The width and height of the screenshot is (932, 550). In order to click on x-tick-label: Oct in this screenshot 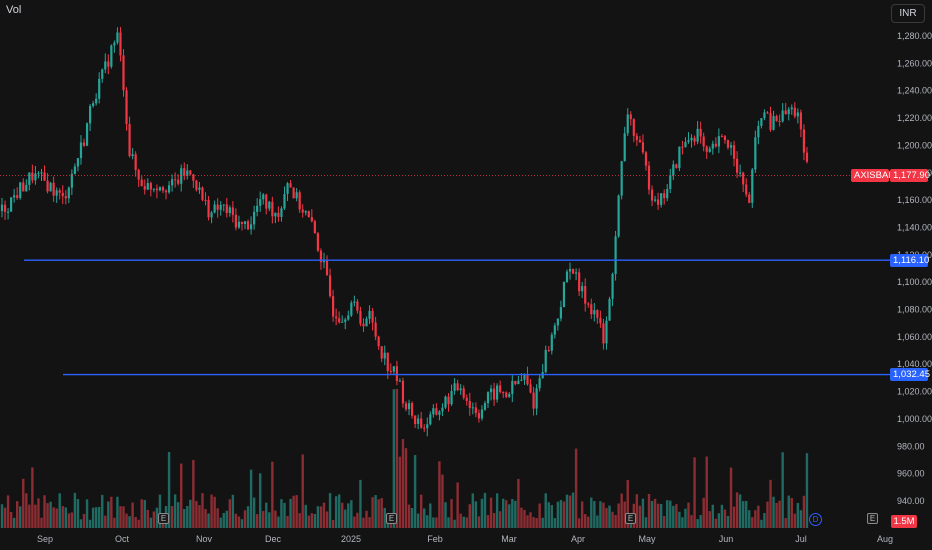, I will do `click(122, 539)`.